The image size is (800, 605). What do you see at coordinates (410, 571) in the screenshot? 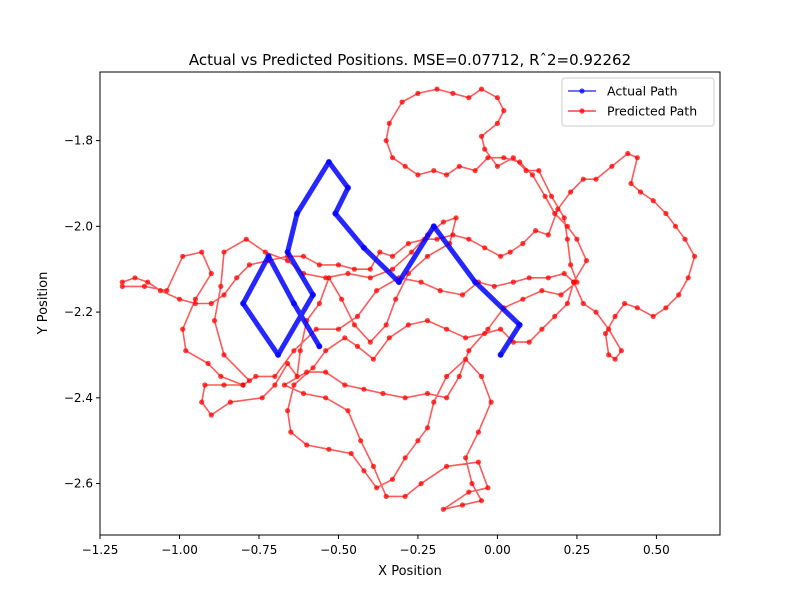
I see `x-axis-label: X Position` at bounding box center [410, 571].